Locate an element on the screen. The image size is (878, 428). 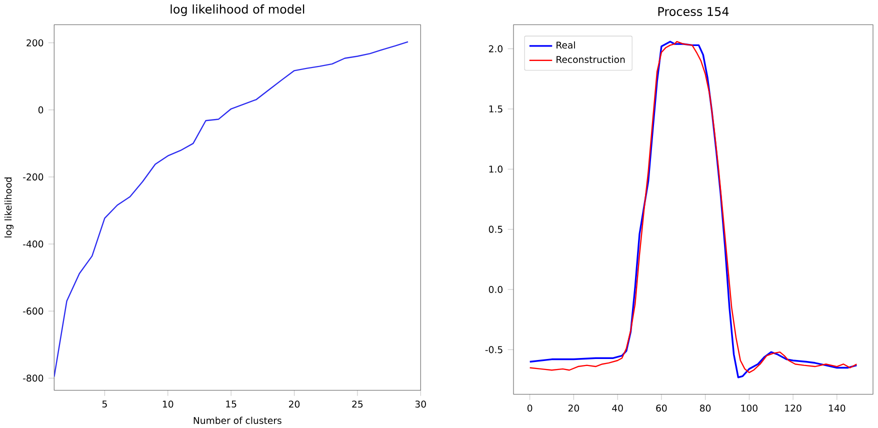
y-tick-label: 0 is located at coordinates (41, 110).